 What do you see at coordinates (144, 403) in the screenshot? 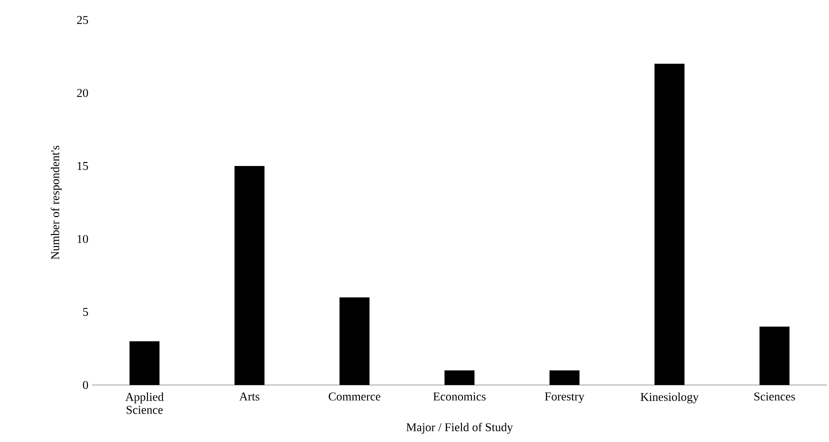
I see `x-tick-label: Applied Science` at bounding box center [144, 403].